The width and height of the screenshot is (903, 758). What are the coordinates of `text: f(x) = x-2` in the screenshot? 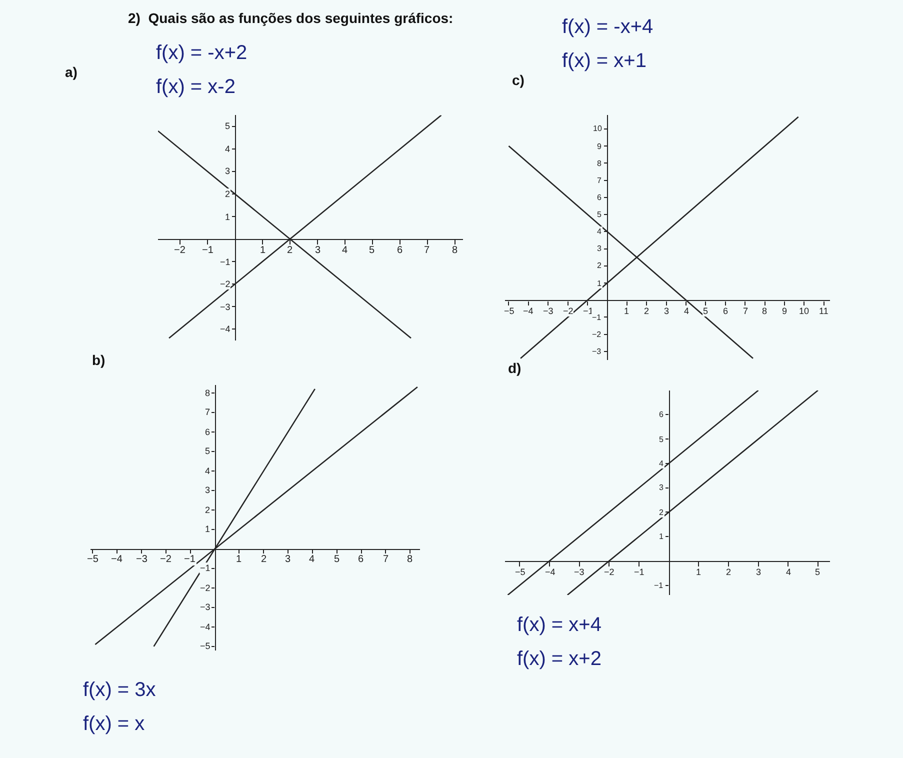 It's located at (196, 87).